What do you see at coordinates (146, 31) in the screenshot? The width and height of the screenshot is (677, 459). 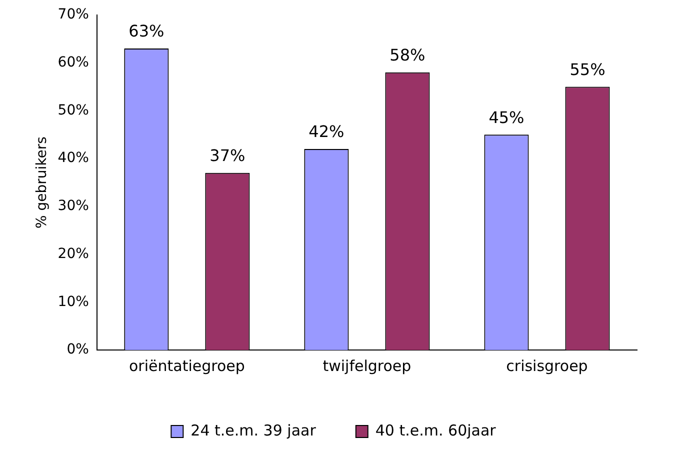 I see `data-label: 63%` at bounding box center [146, 31].